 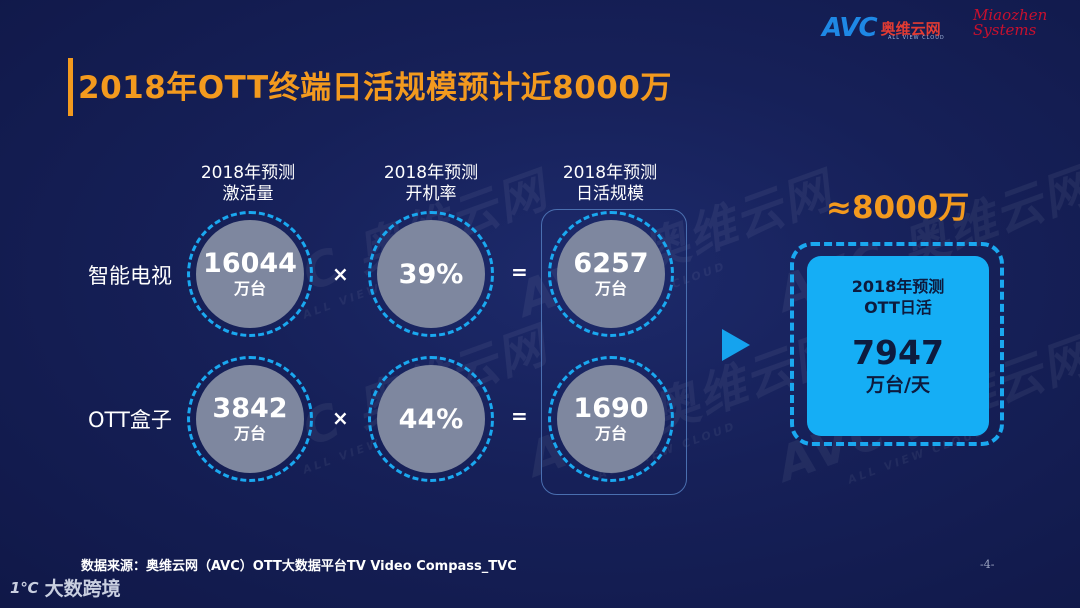 What do you see at coordinates (250, 263) in the screenshot?
I see `activation-value: 16044` at bounding box center [250, 263].